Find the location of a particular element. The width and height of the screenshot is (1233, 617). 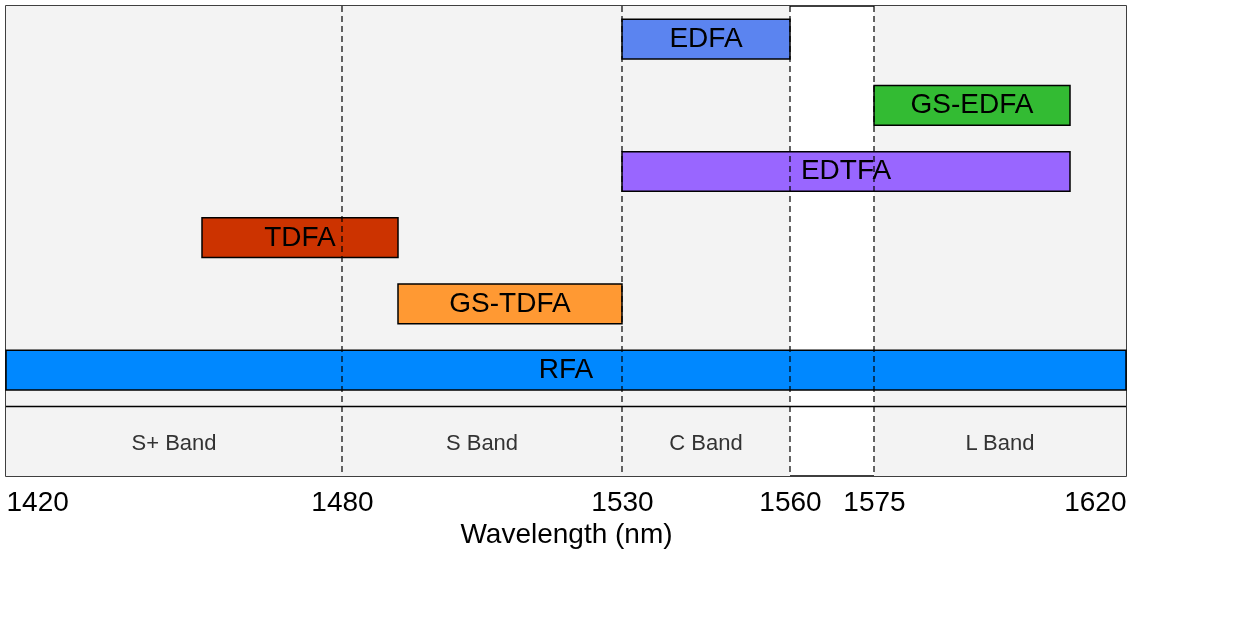

band-label: S Band is located at coordinates (482, 442).